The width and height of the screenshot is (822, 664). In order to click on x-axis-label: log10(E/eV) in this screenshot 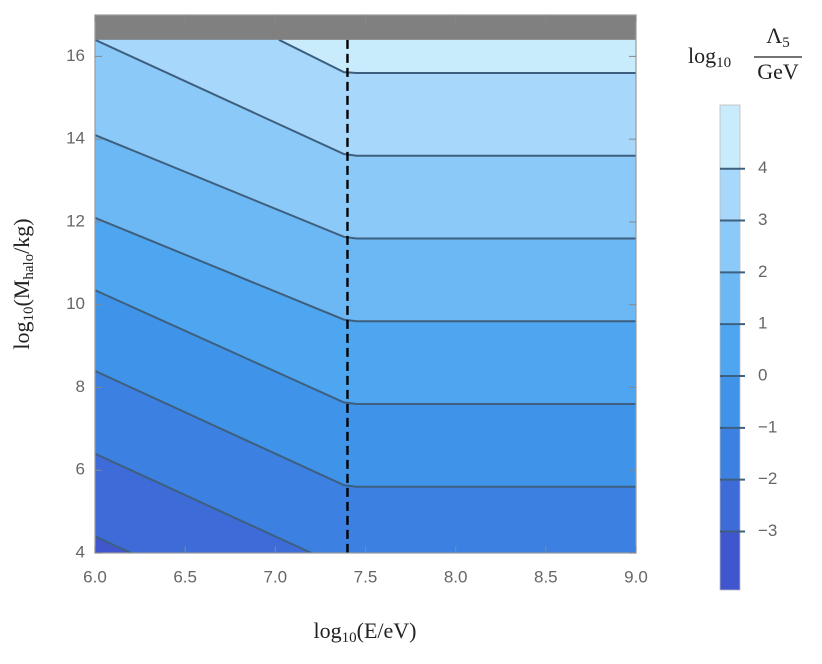, I will do `click(365, 632)`.